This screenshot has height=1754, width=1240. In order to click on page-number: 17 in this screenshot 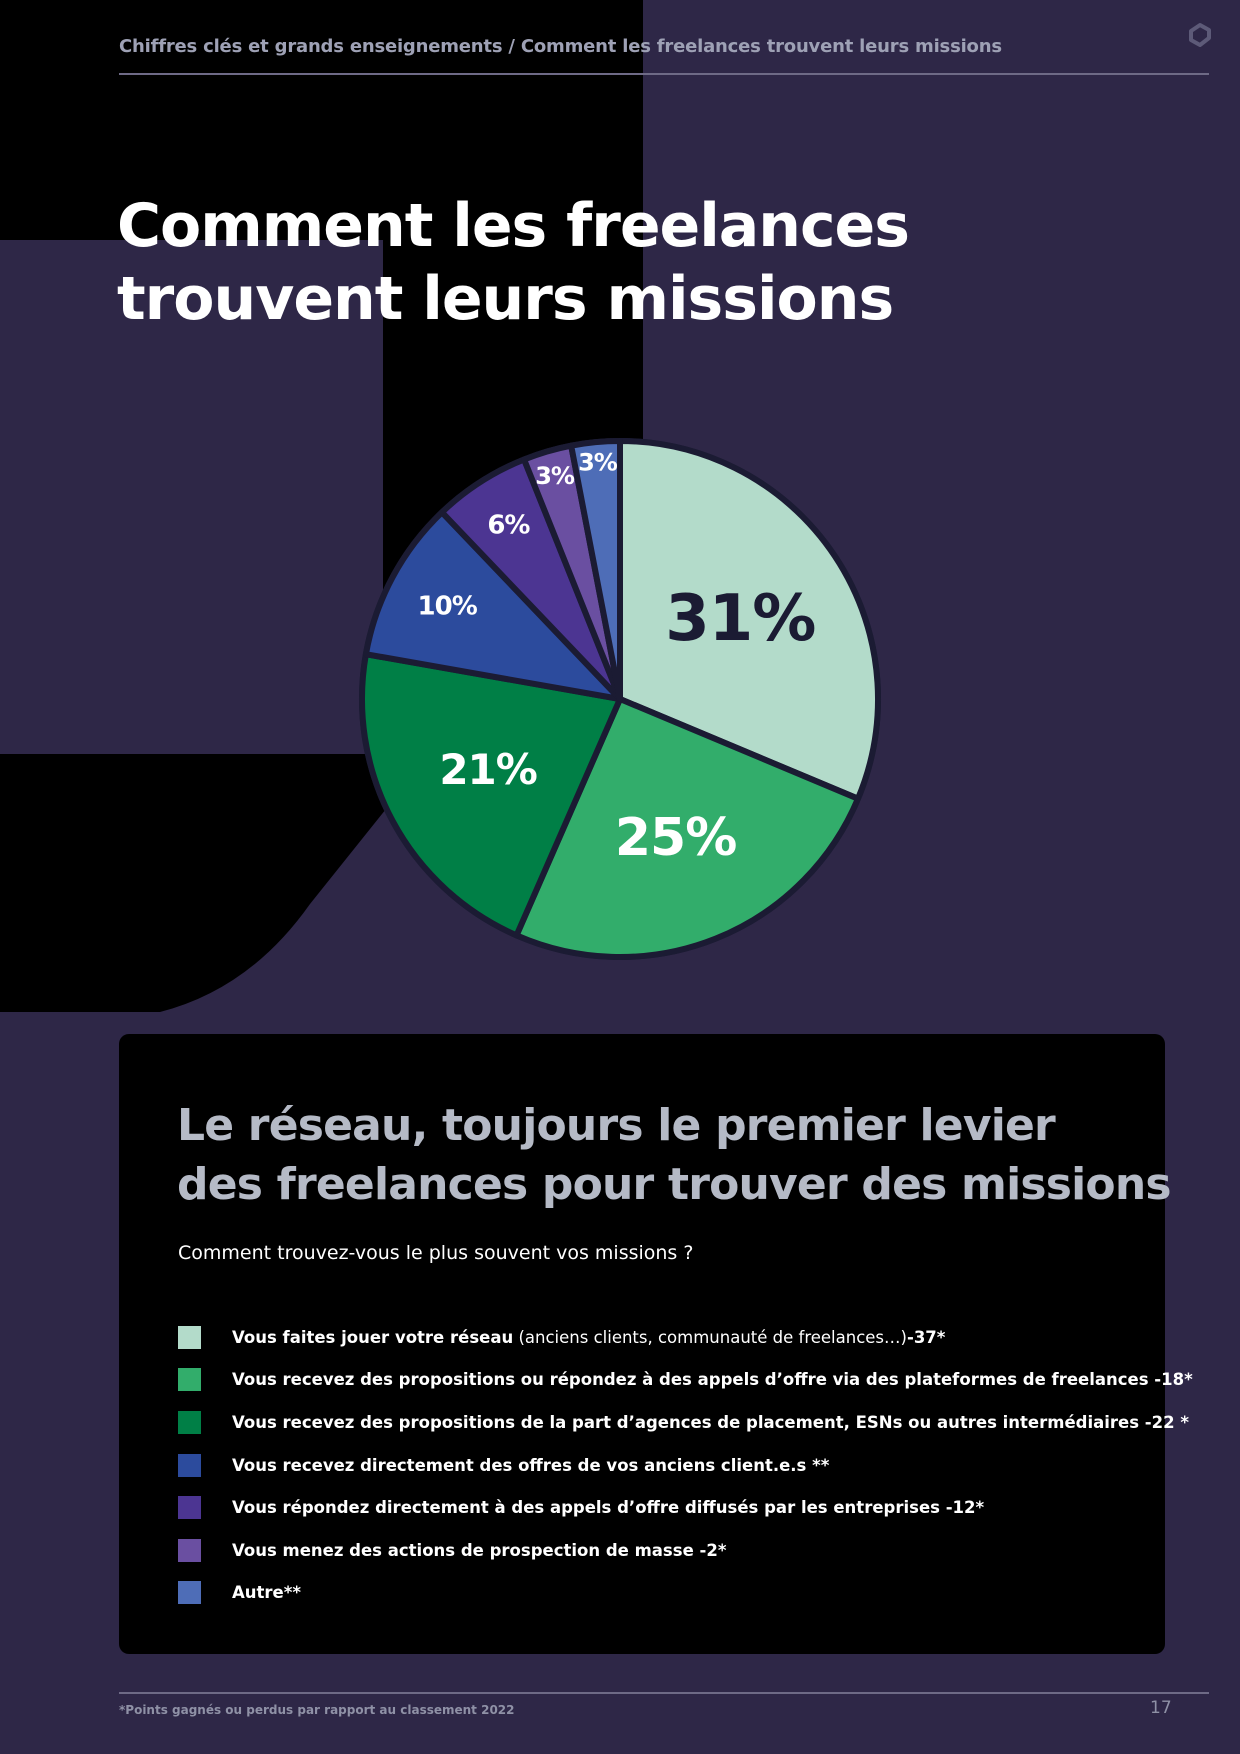, I will do `click(1161, 1708)`.